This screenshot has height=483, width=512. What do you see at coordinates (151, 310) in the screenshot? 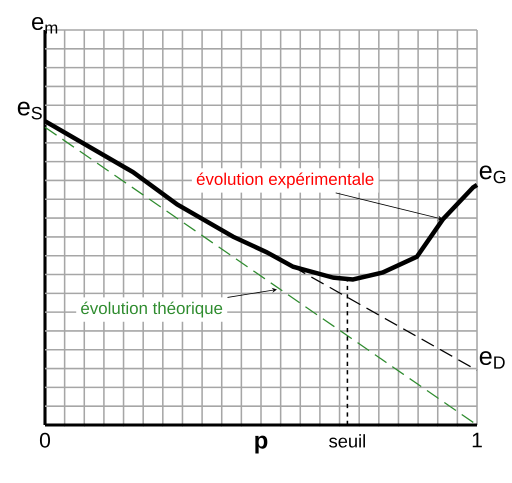
I see `annotation: évolution théorique` at bounding box center [151, 310].